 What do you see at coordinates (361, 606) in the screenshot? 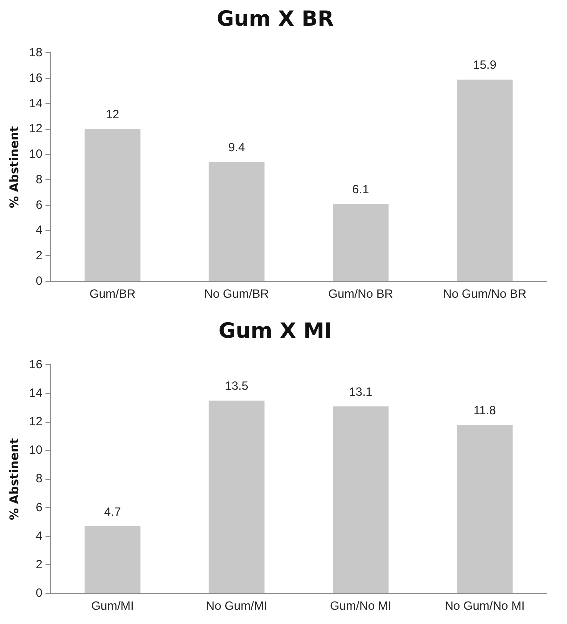
I see `x-tick-label: Gum/No MI` at bounding box center [361, 606].